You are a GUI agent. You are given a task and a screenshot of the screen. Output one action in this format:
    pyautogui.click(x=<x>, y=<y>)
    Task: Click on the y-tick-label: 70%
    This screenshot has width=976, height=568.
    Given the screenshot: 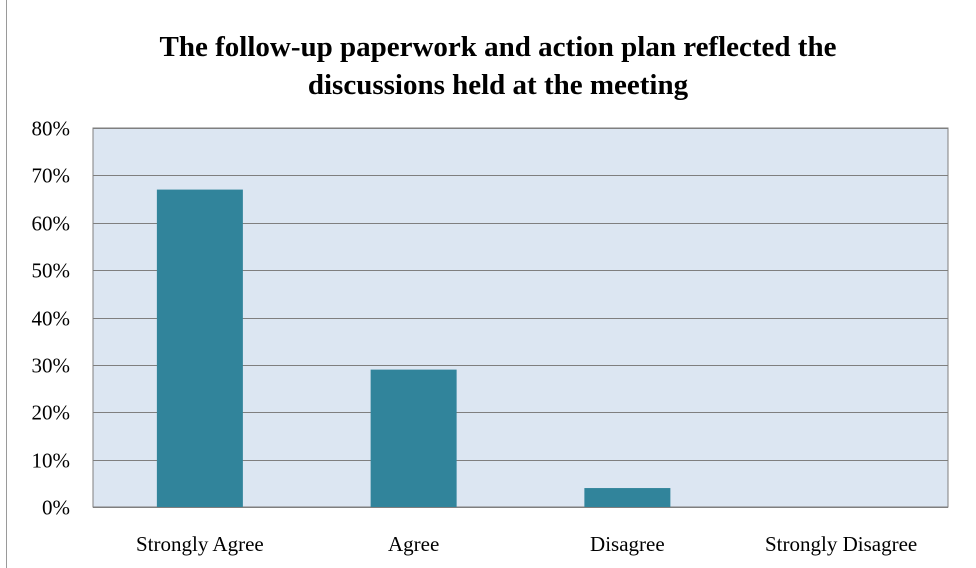 What is the action you would take?
    pyautogui.click(x=51, y=176)
    